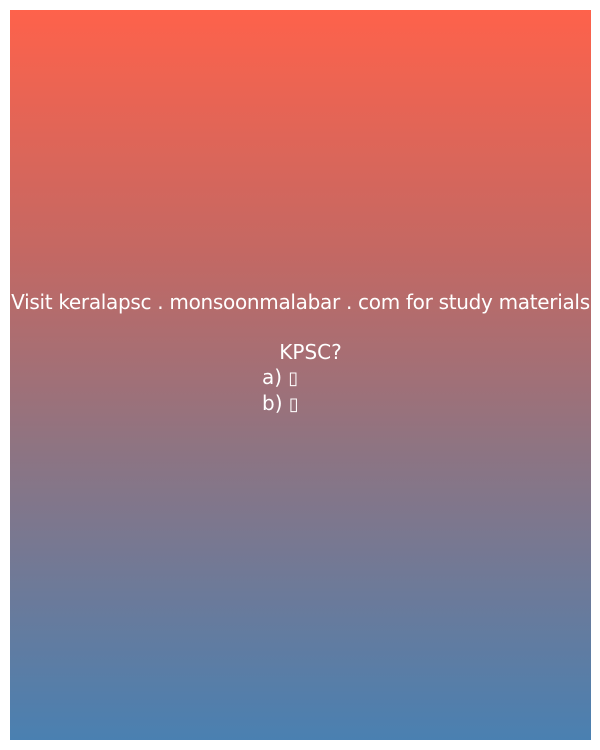  What do you see at coordinates (300, 404) in the screenshot?
I see `option-b: b) ▯` at bounding box center [300, 404].